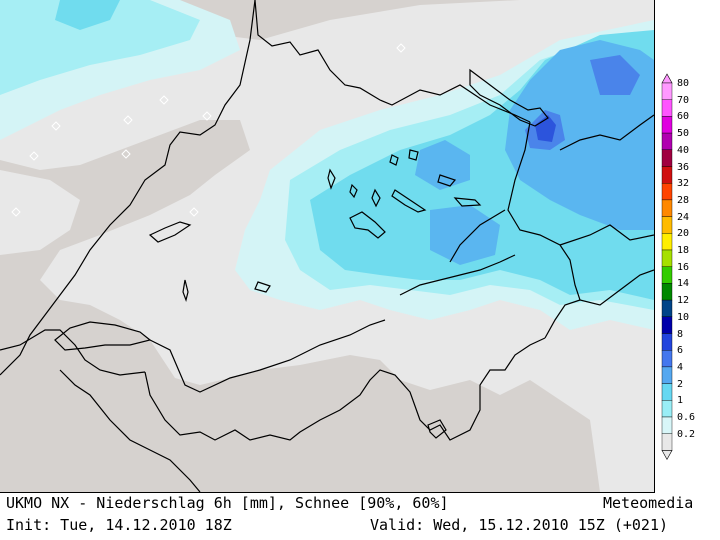 Image resolution: width=720 pixels, height=540 pixels. I want to click on legend-label: 12, so click(683, 301).